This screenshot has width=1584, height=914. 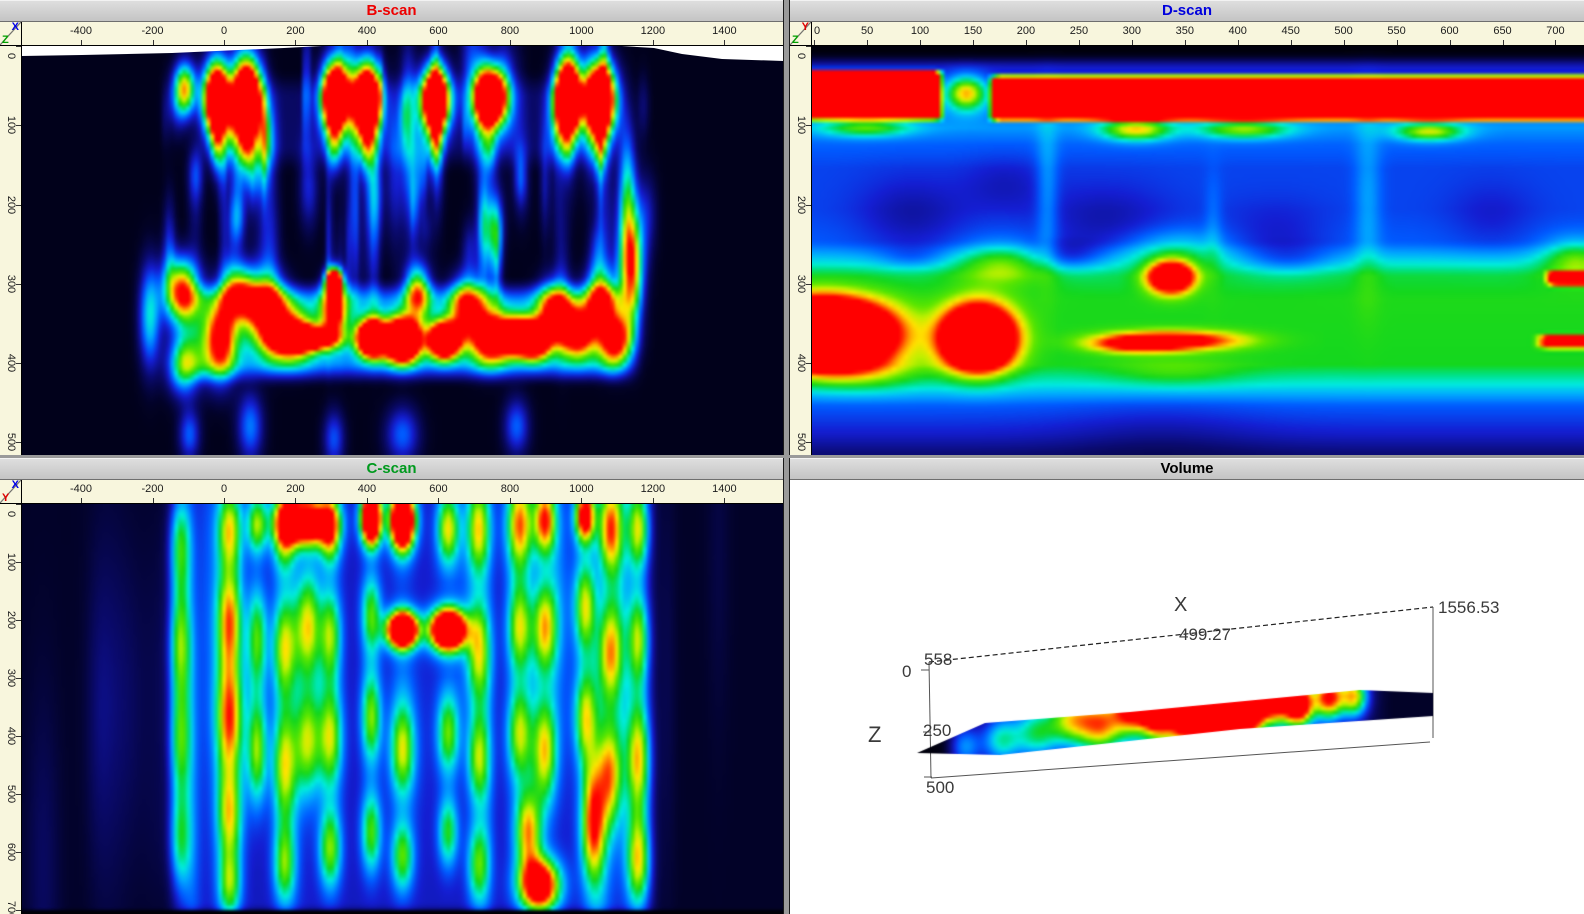 What do you see at coordinates (5, 40) in the screenshot?
I see `bscan-corner-axis-bottom: Z` at bounding box center [5, 40].